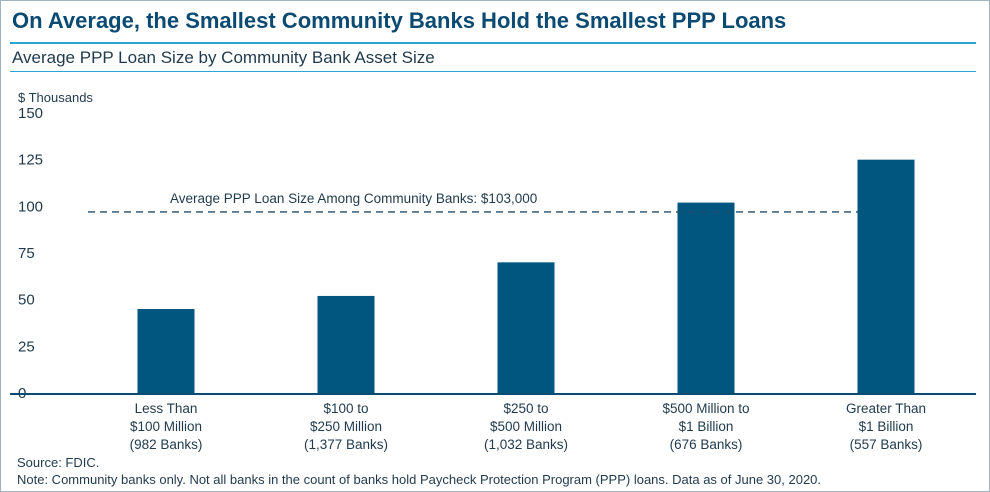 This screenshot has width=990, height=492. I want to click on source-note: Source: FDIC., so click(58, 462).